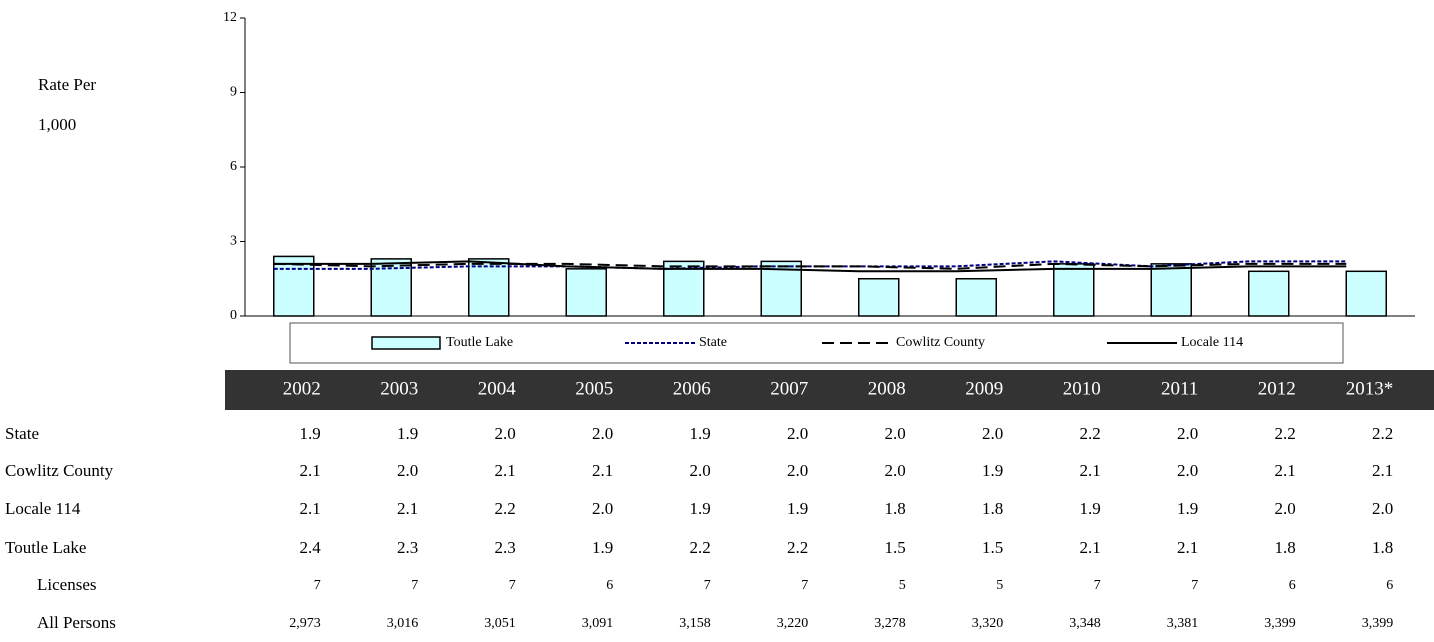  I want to click on table-header-label: 2011, so click(1179, 388).